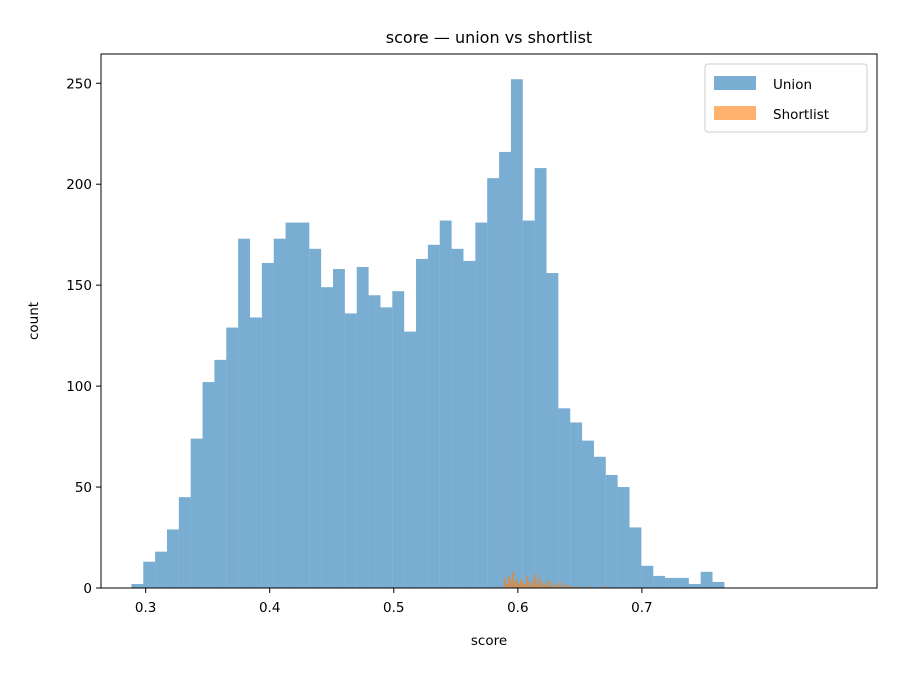  I want to click on x-axis-ticks: 0.3 0.4 0.5 0.6 0.7, so click(394, 602).